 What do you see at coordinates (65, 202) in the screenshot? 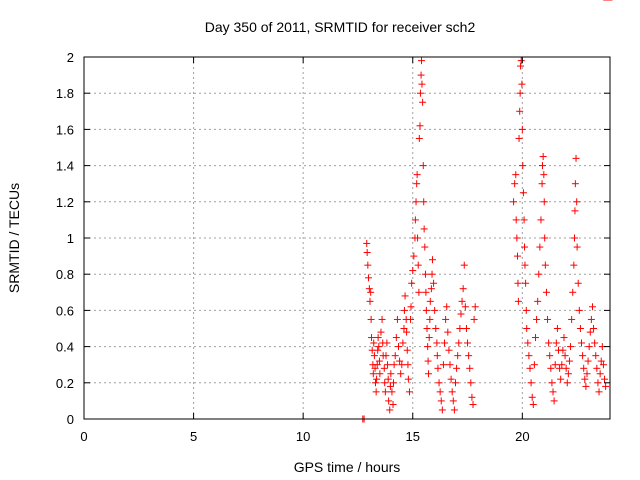
I see `y-tick-label: 1.2` at bounding box center [65, 202].